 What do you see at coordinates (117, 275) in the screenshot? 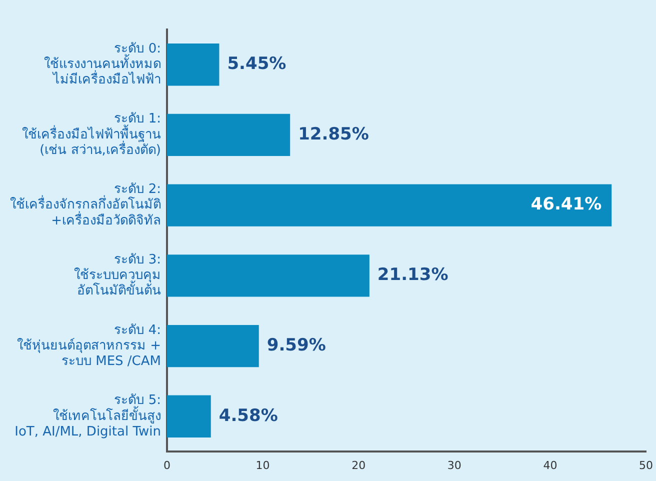
I see `y-tick-label: ระดับ 3: ใช้ระบบควบคุม อัตโนมัติขั้นต้น` at bounding box center [117, 275].